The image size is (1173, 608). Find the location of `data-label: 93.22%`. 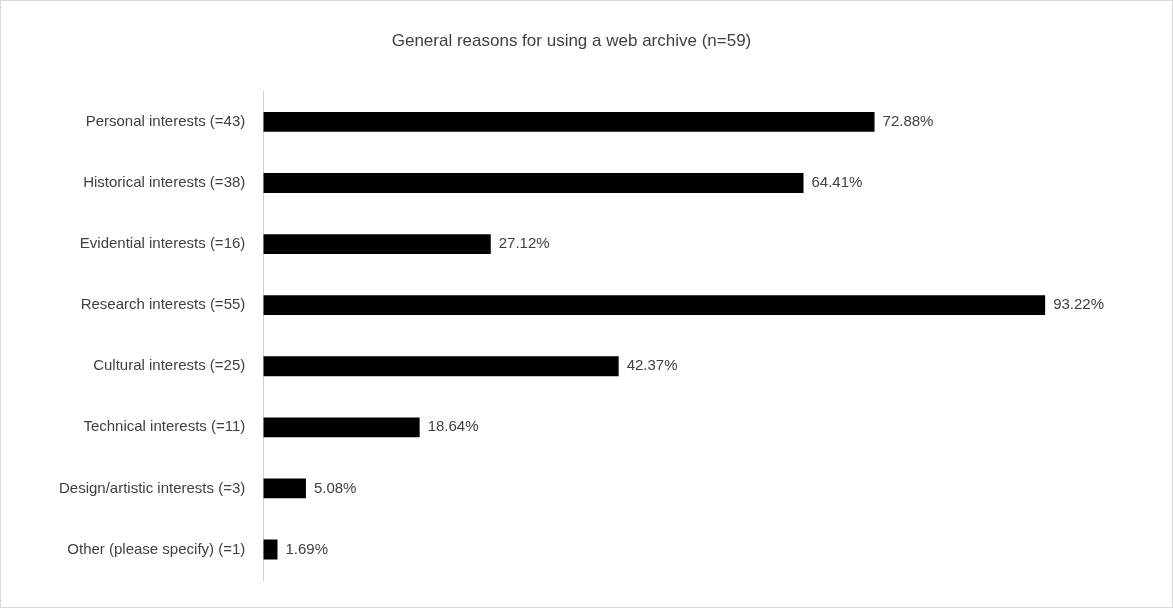

data-label: 93.22% is located at coordinates (1079, 304).